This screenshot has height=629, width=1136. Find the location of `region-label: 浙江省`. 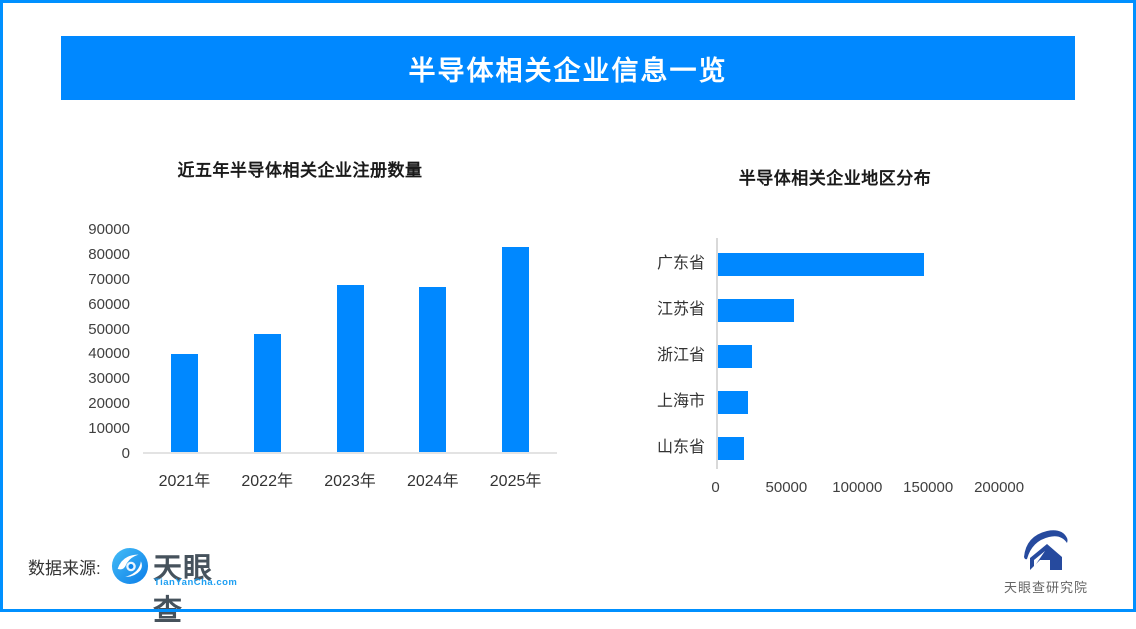

region-label: 浙江省 is located at coordinates (680, 355).